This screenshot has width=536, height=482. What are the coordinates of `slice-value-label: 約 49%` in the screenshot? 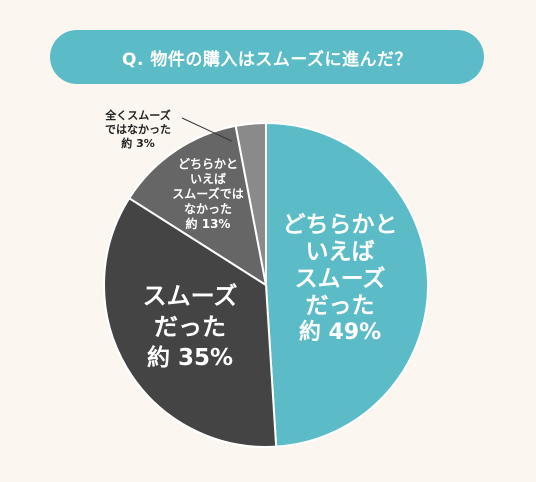 It's located at (340, 332).